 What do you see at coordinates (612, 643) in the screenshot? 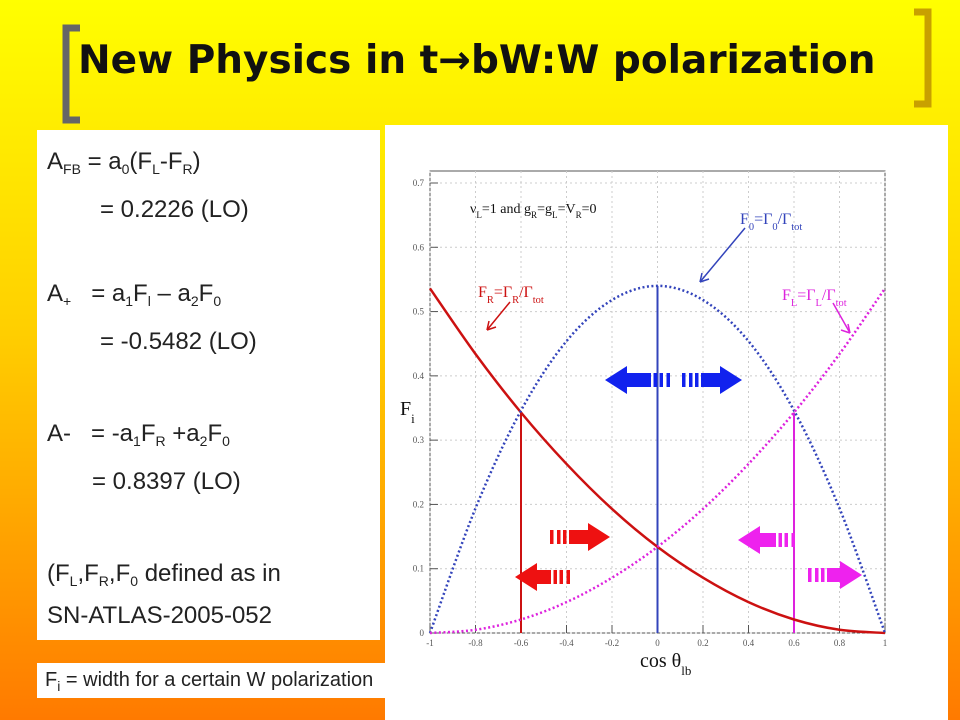
I see `x-tick-label: -0.2` at bounding box center [612, 643].